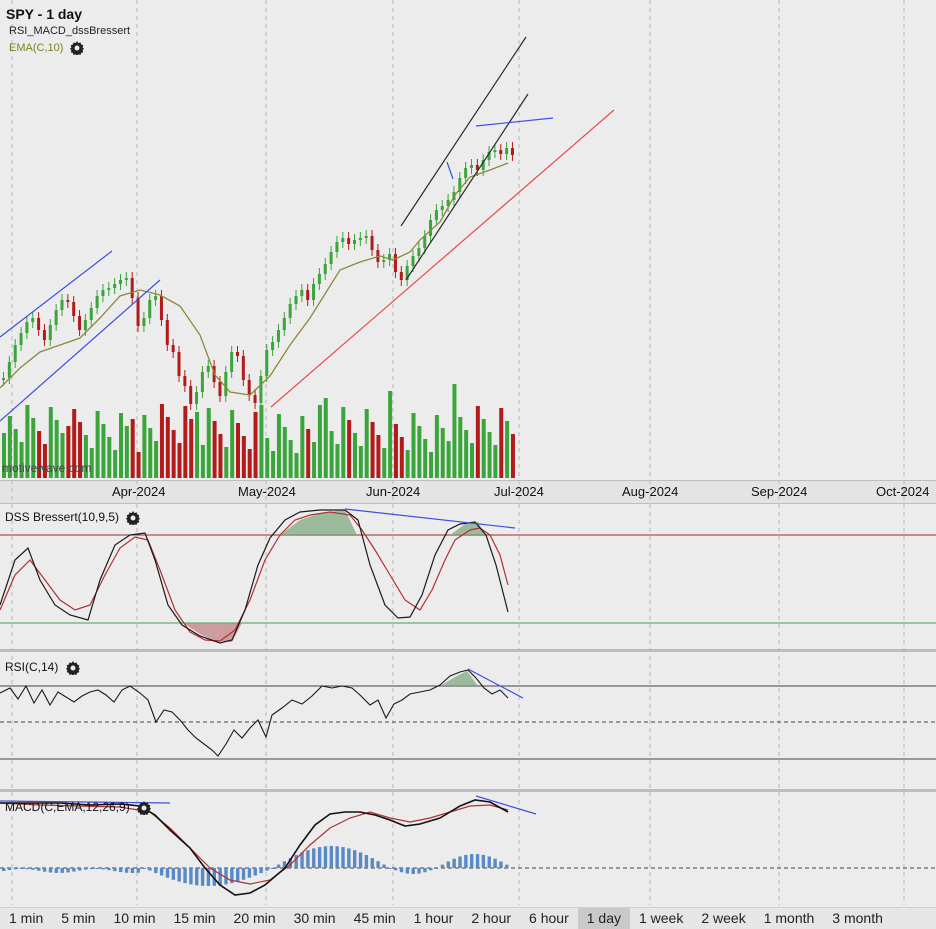 The height and width of the screenshot is (929, 936). I want to click on macd-label: MACD(C,EMA,12,26,9), so click(78, 807).